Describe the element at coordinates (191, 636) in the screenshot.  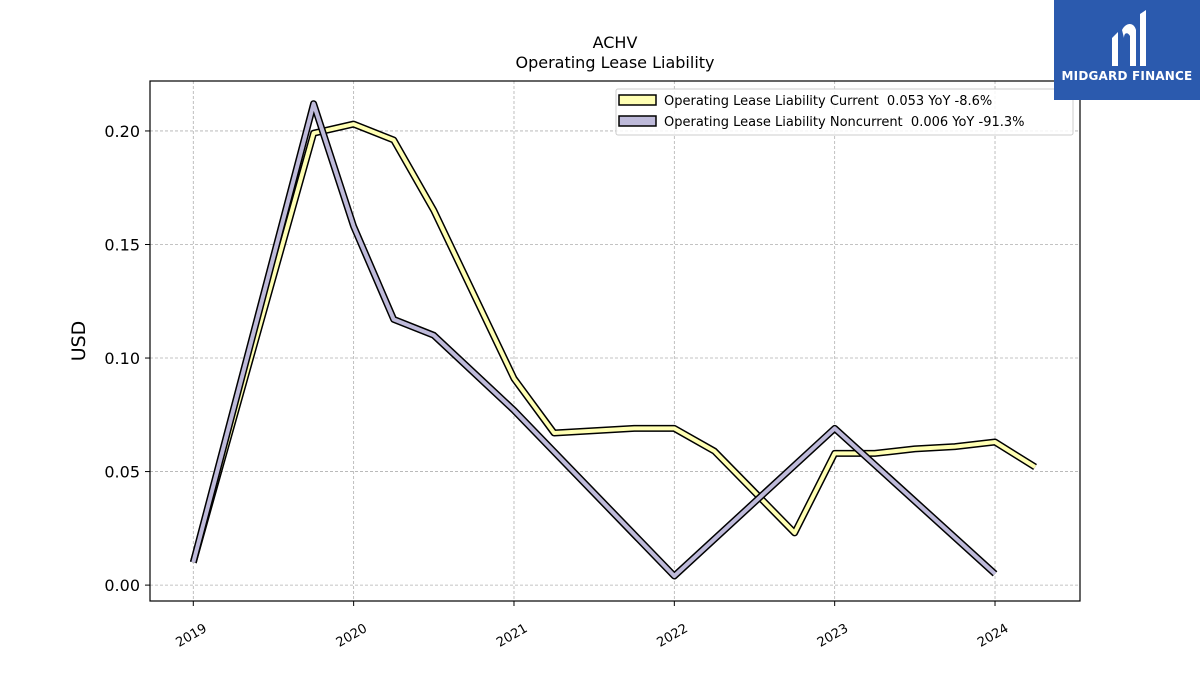
I see `x-tick-label: 2019` at that location.